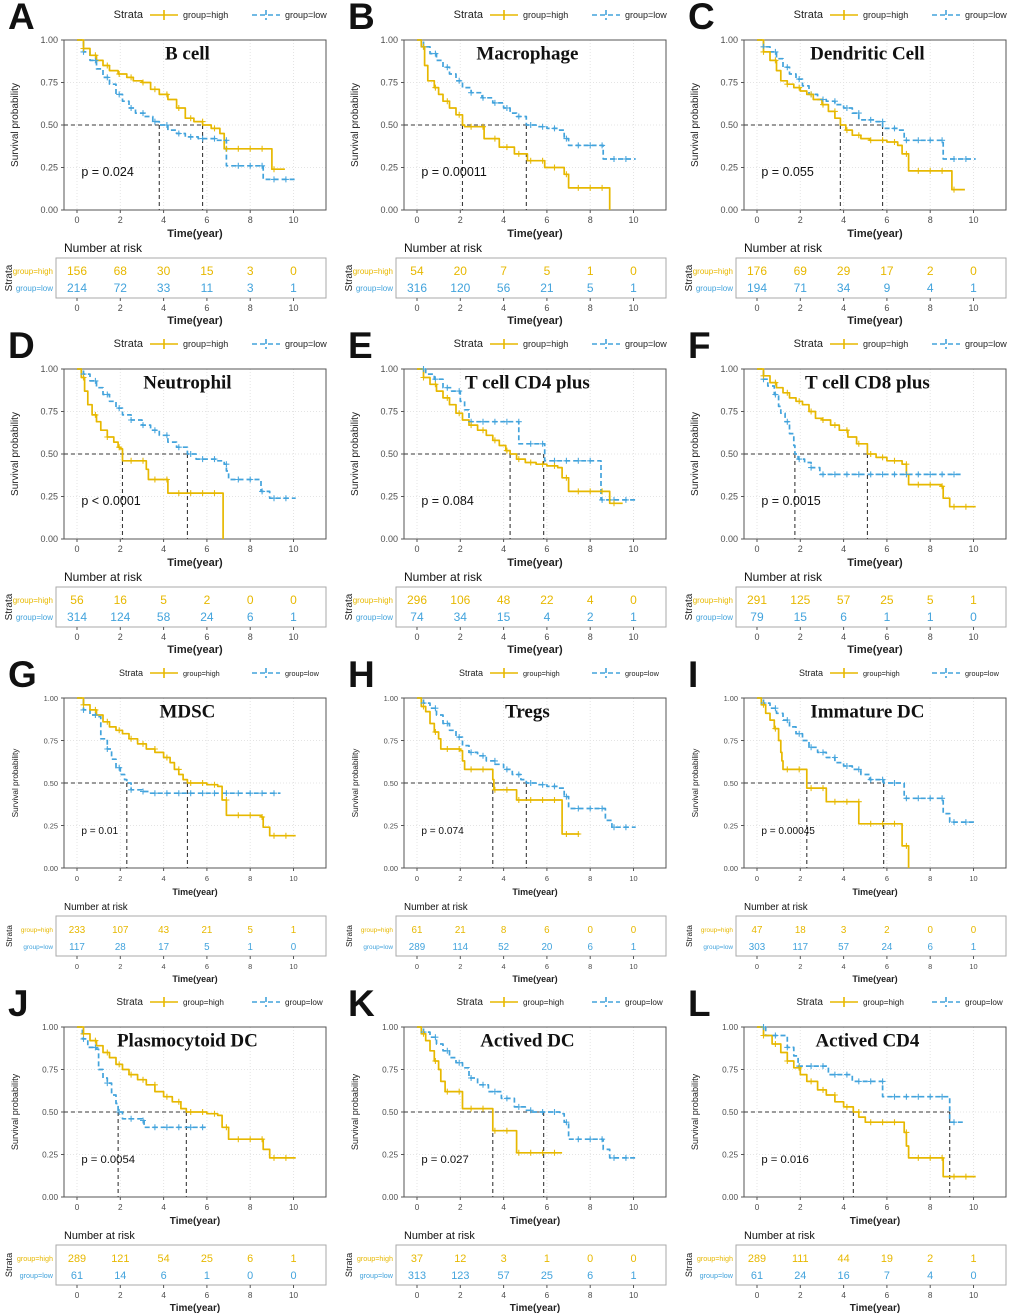 Image resolution: width=1020 pixels, height=1316 pixels. Describe the element at coordinates (527, 1041) in the screenshot. I see `panel-title: Actived DC` at that location.